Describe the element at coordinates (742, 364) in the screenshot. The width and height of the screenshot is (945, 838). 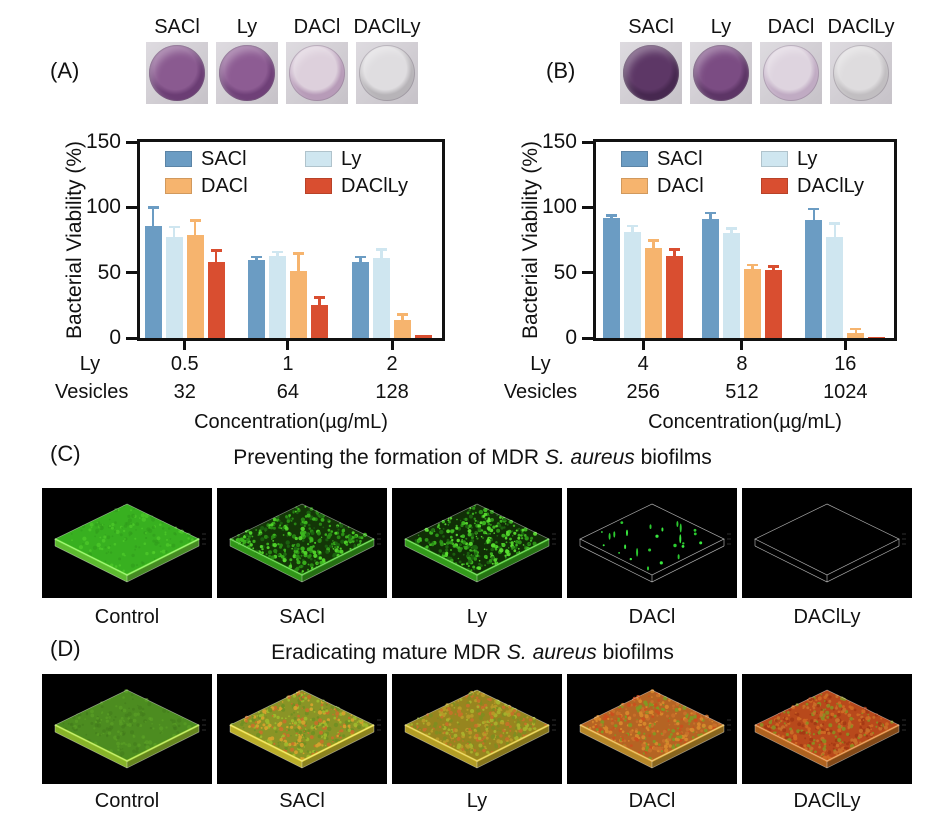
I see `x-tick-value: 8` at that location.